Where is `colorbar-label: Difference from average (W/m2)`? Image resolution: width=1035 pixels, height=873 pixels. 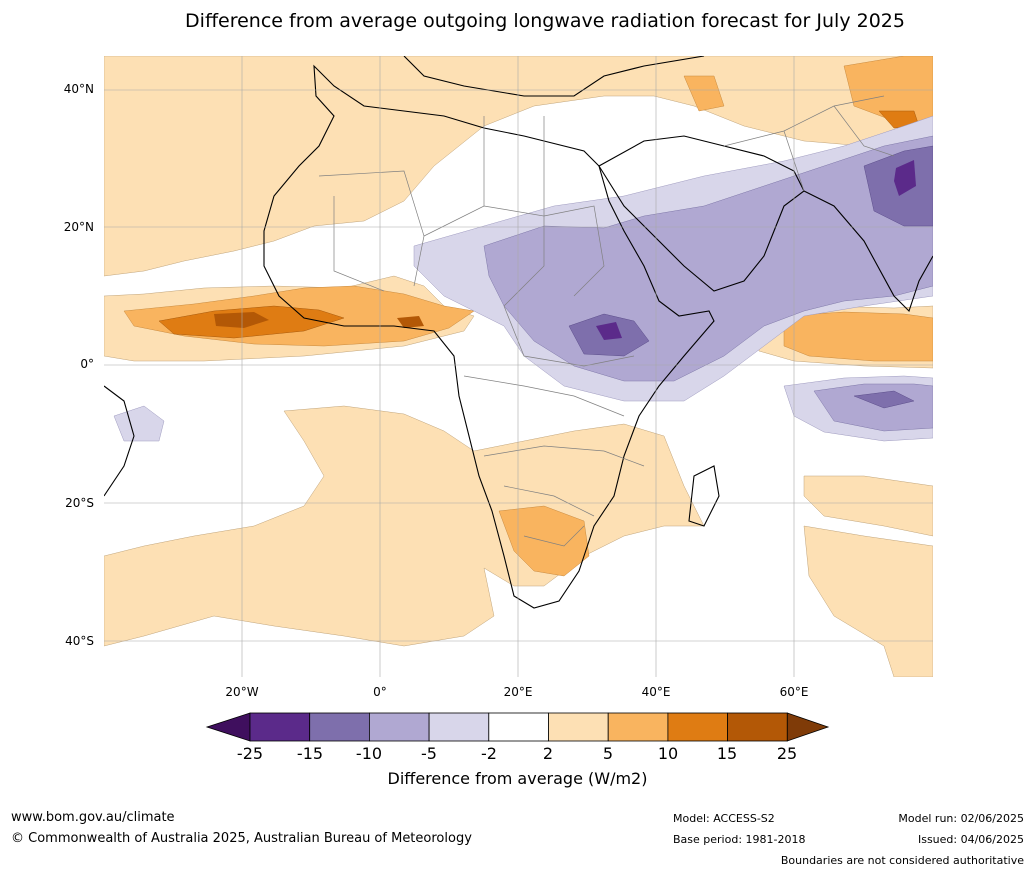 colorbar-label: Difference from average (W/m2) is located at coordinates (517, 778).